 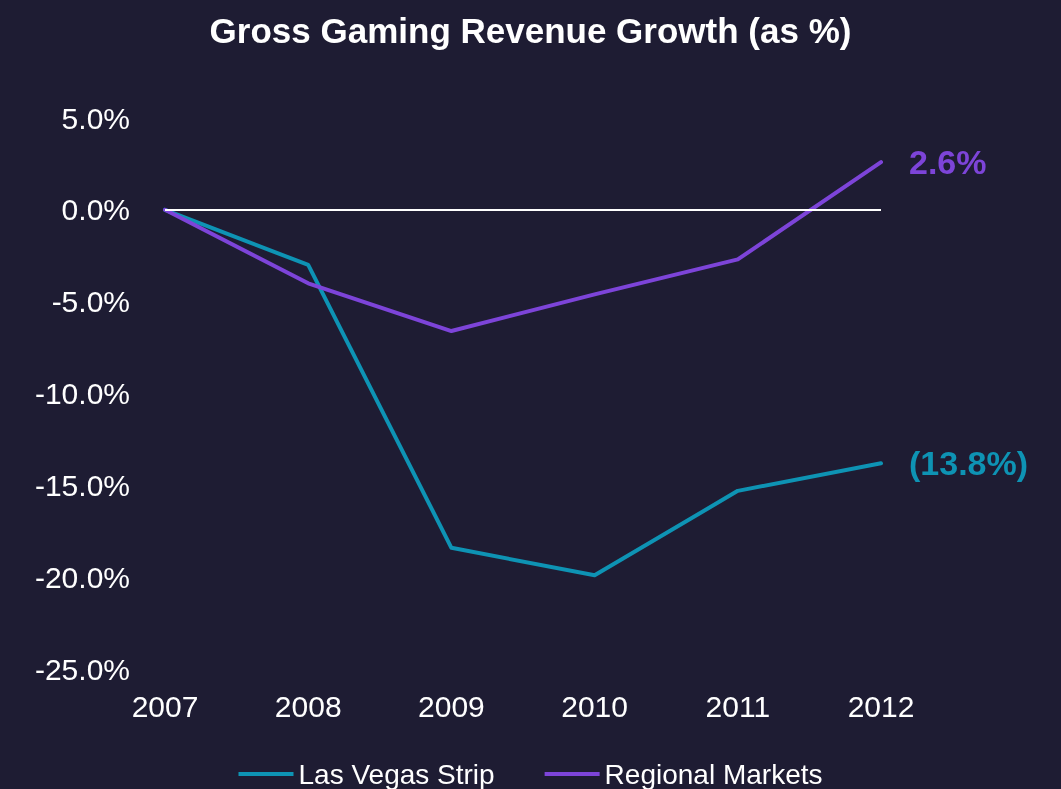 What do you see at coordinates (948, 162) in the screenshot?
I see `data-label: 2.6%` at bounding box center [948, 162].